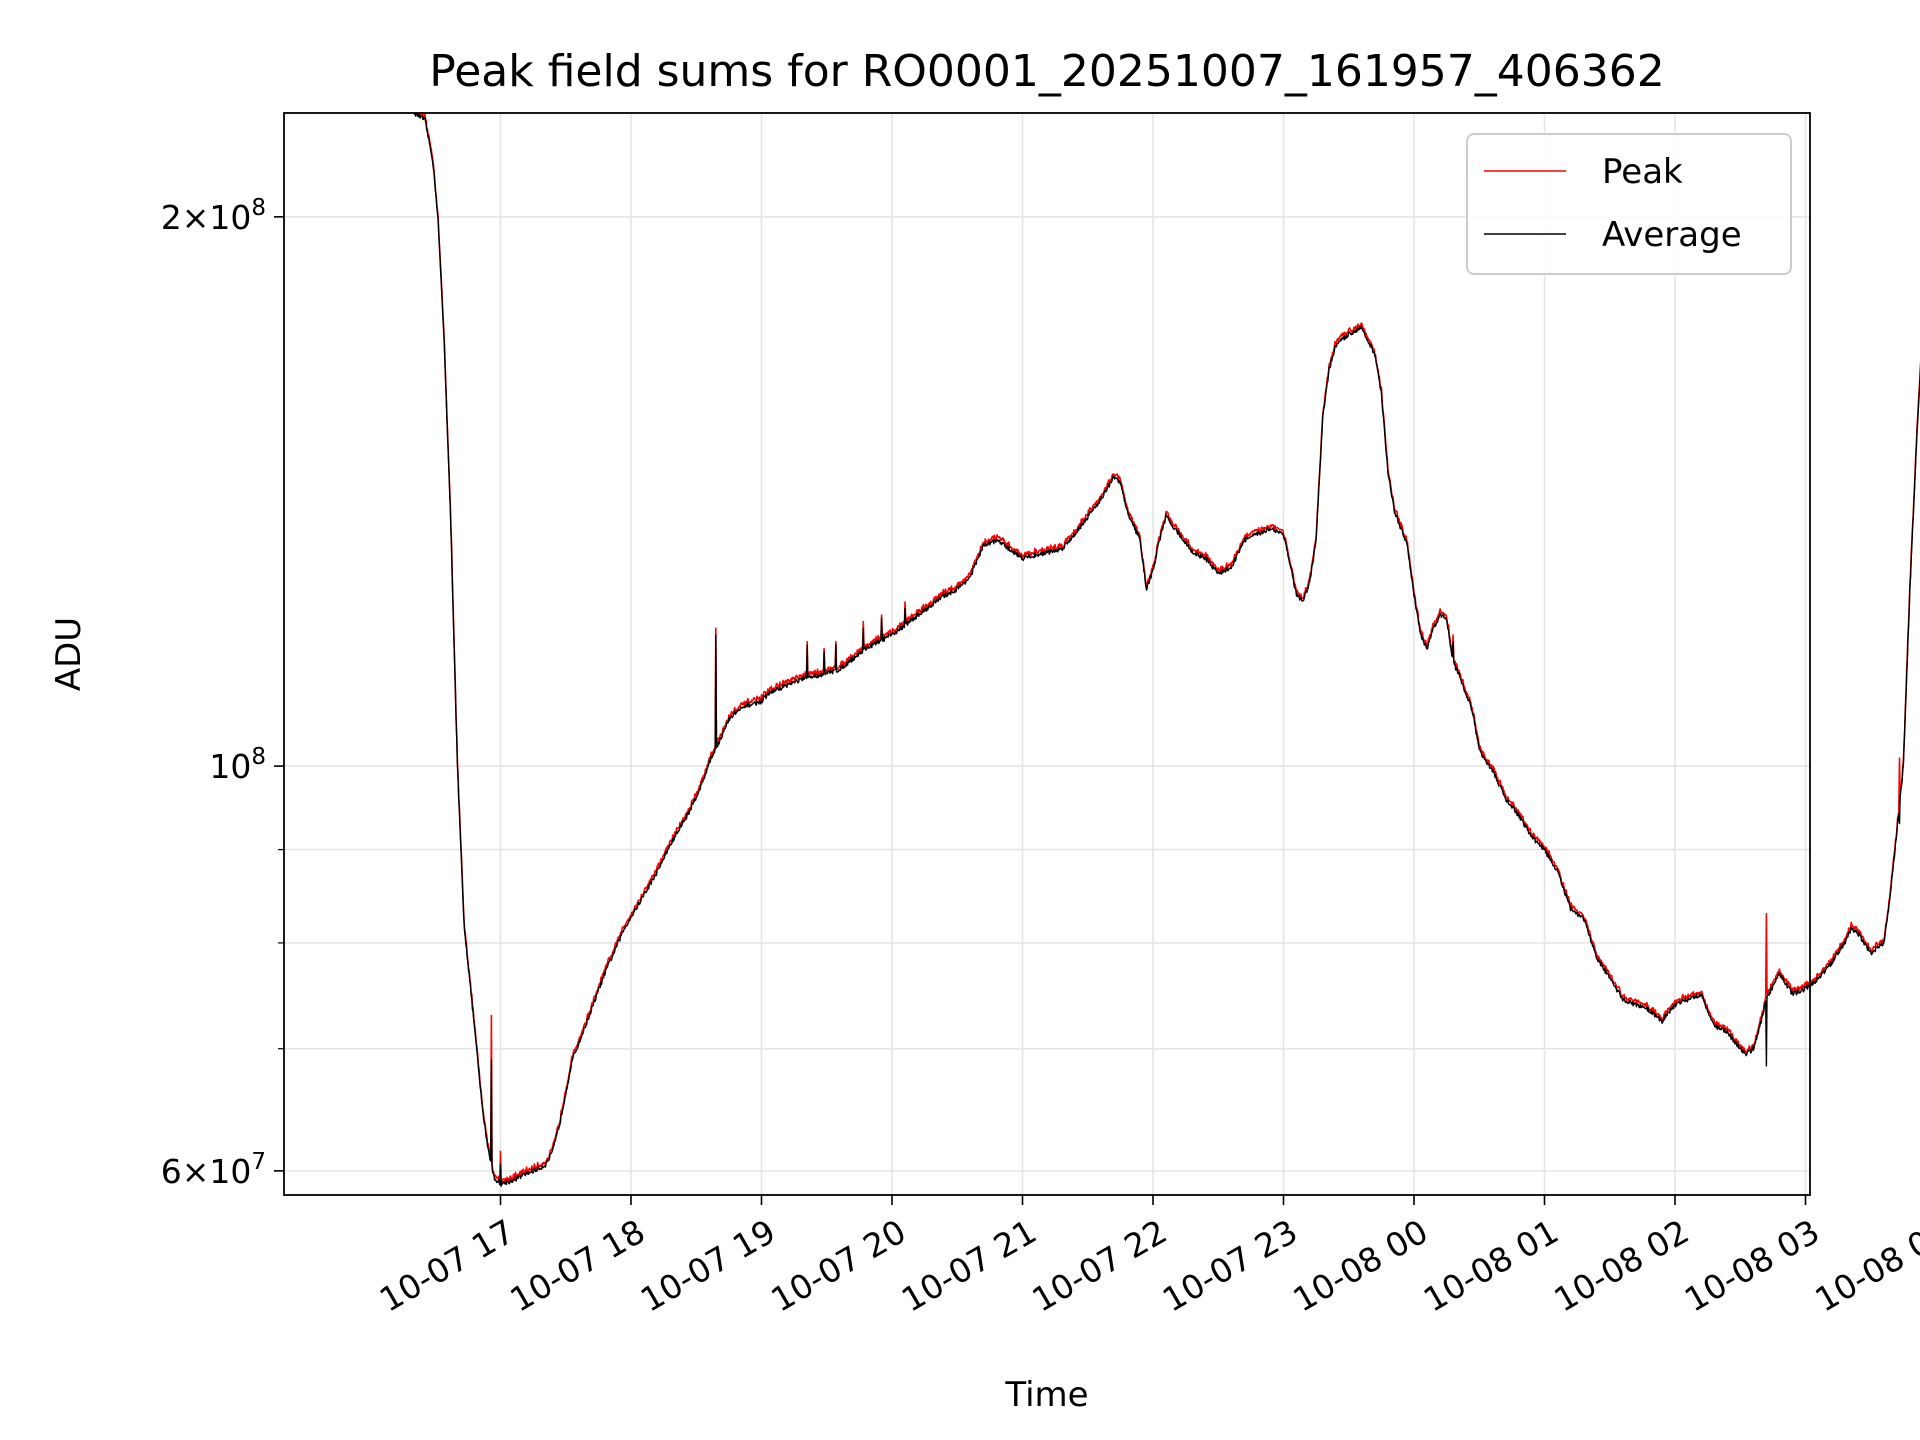 The image size is (1920, 1440). Describe the element at coordinates (237, 765) in the screenshot. I see `y-tick-label-1: 108` at that location.